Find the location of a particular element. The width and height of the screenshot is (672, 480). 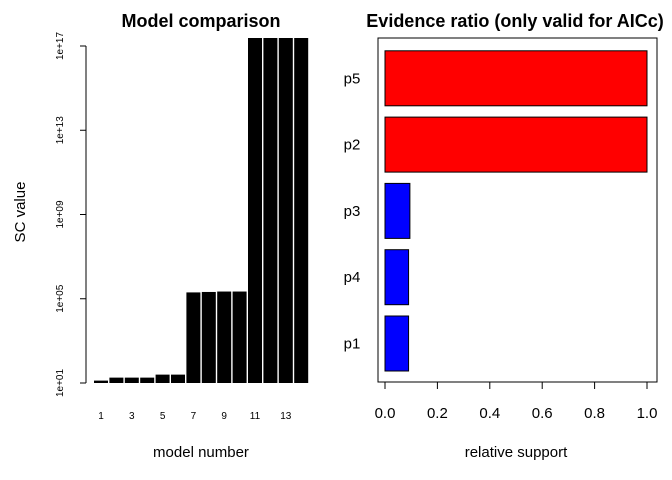

left-y-tick-label: 1e+17 is located at coordinates (60, 46).